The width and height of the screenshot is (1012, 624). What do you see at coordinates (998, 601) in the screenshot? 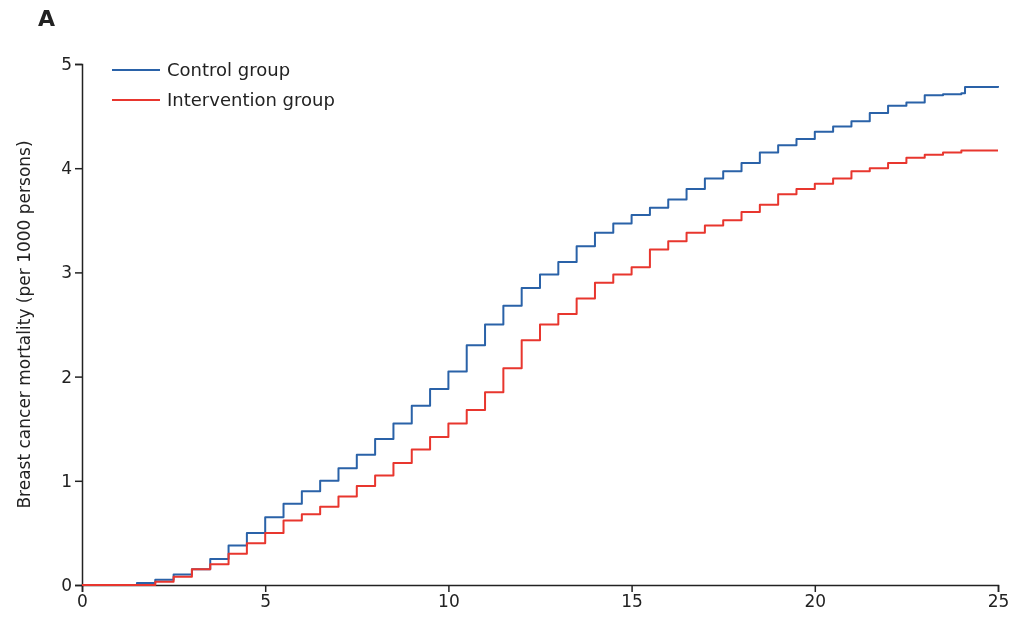
I see `x-tick-label: 25` at bounding box center [998, 601].